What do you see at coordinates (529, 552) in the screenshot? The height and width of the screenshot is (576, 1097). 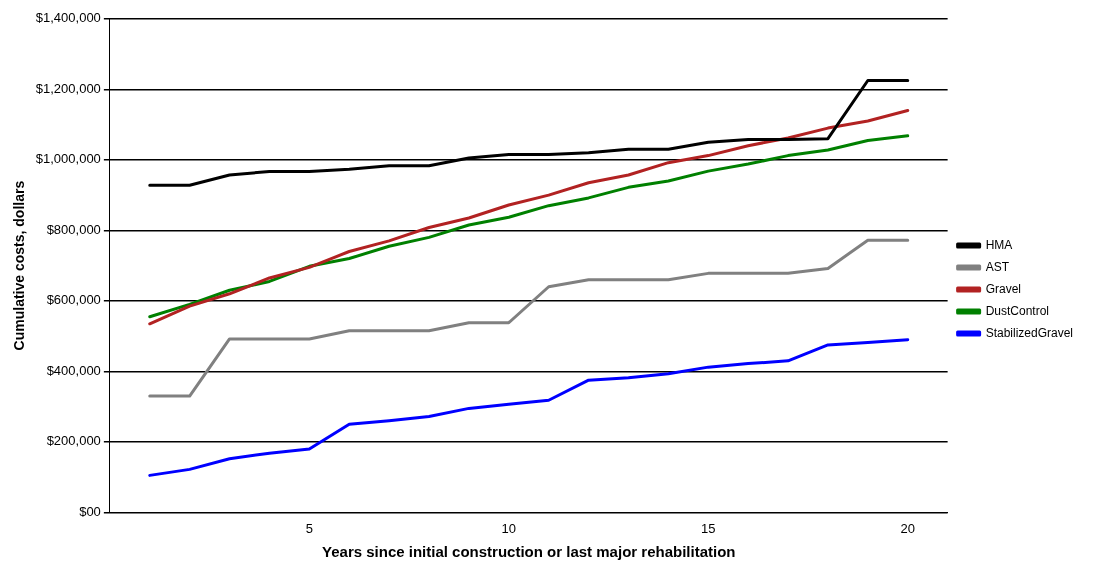 I see `x-axis-title: Years since initial construction or last major rehabilitation` at bounding box center [529, 552].